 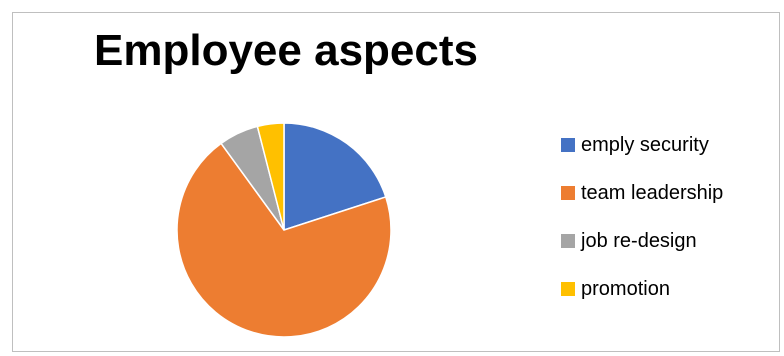 I want to click on legend-item-promotion: promotion, so click(x=642, y=289).